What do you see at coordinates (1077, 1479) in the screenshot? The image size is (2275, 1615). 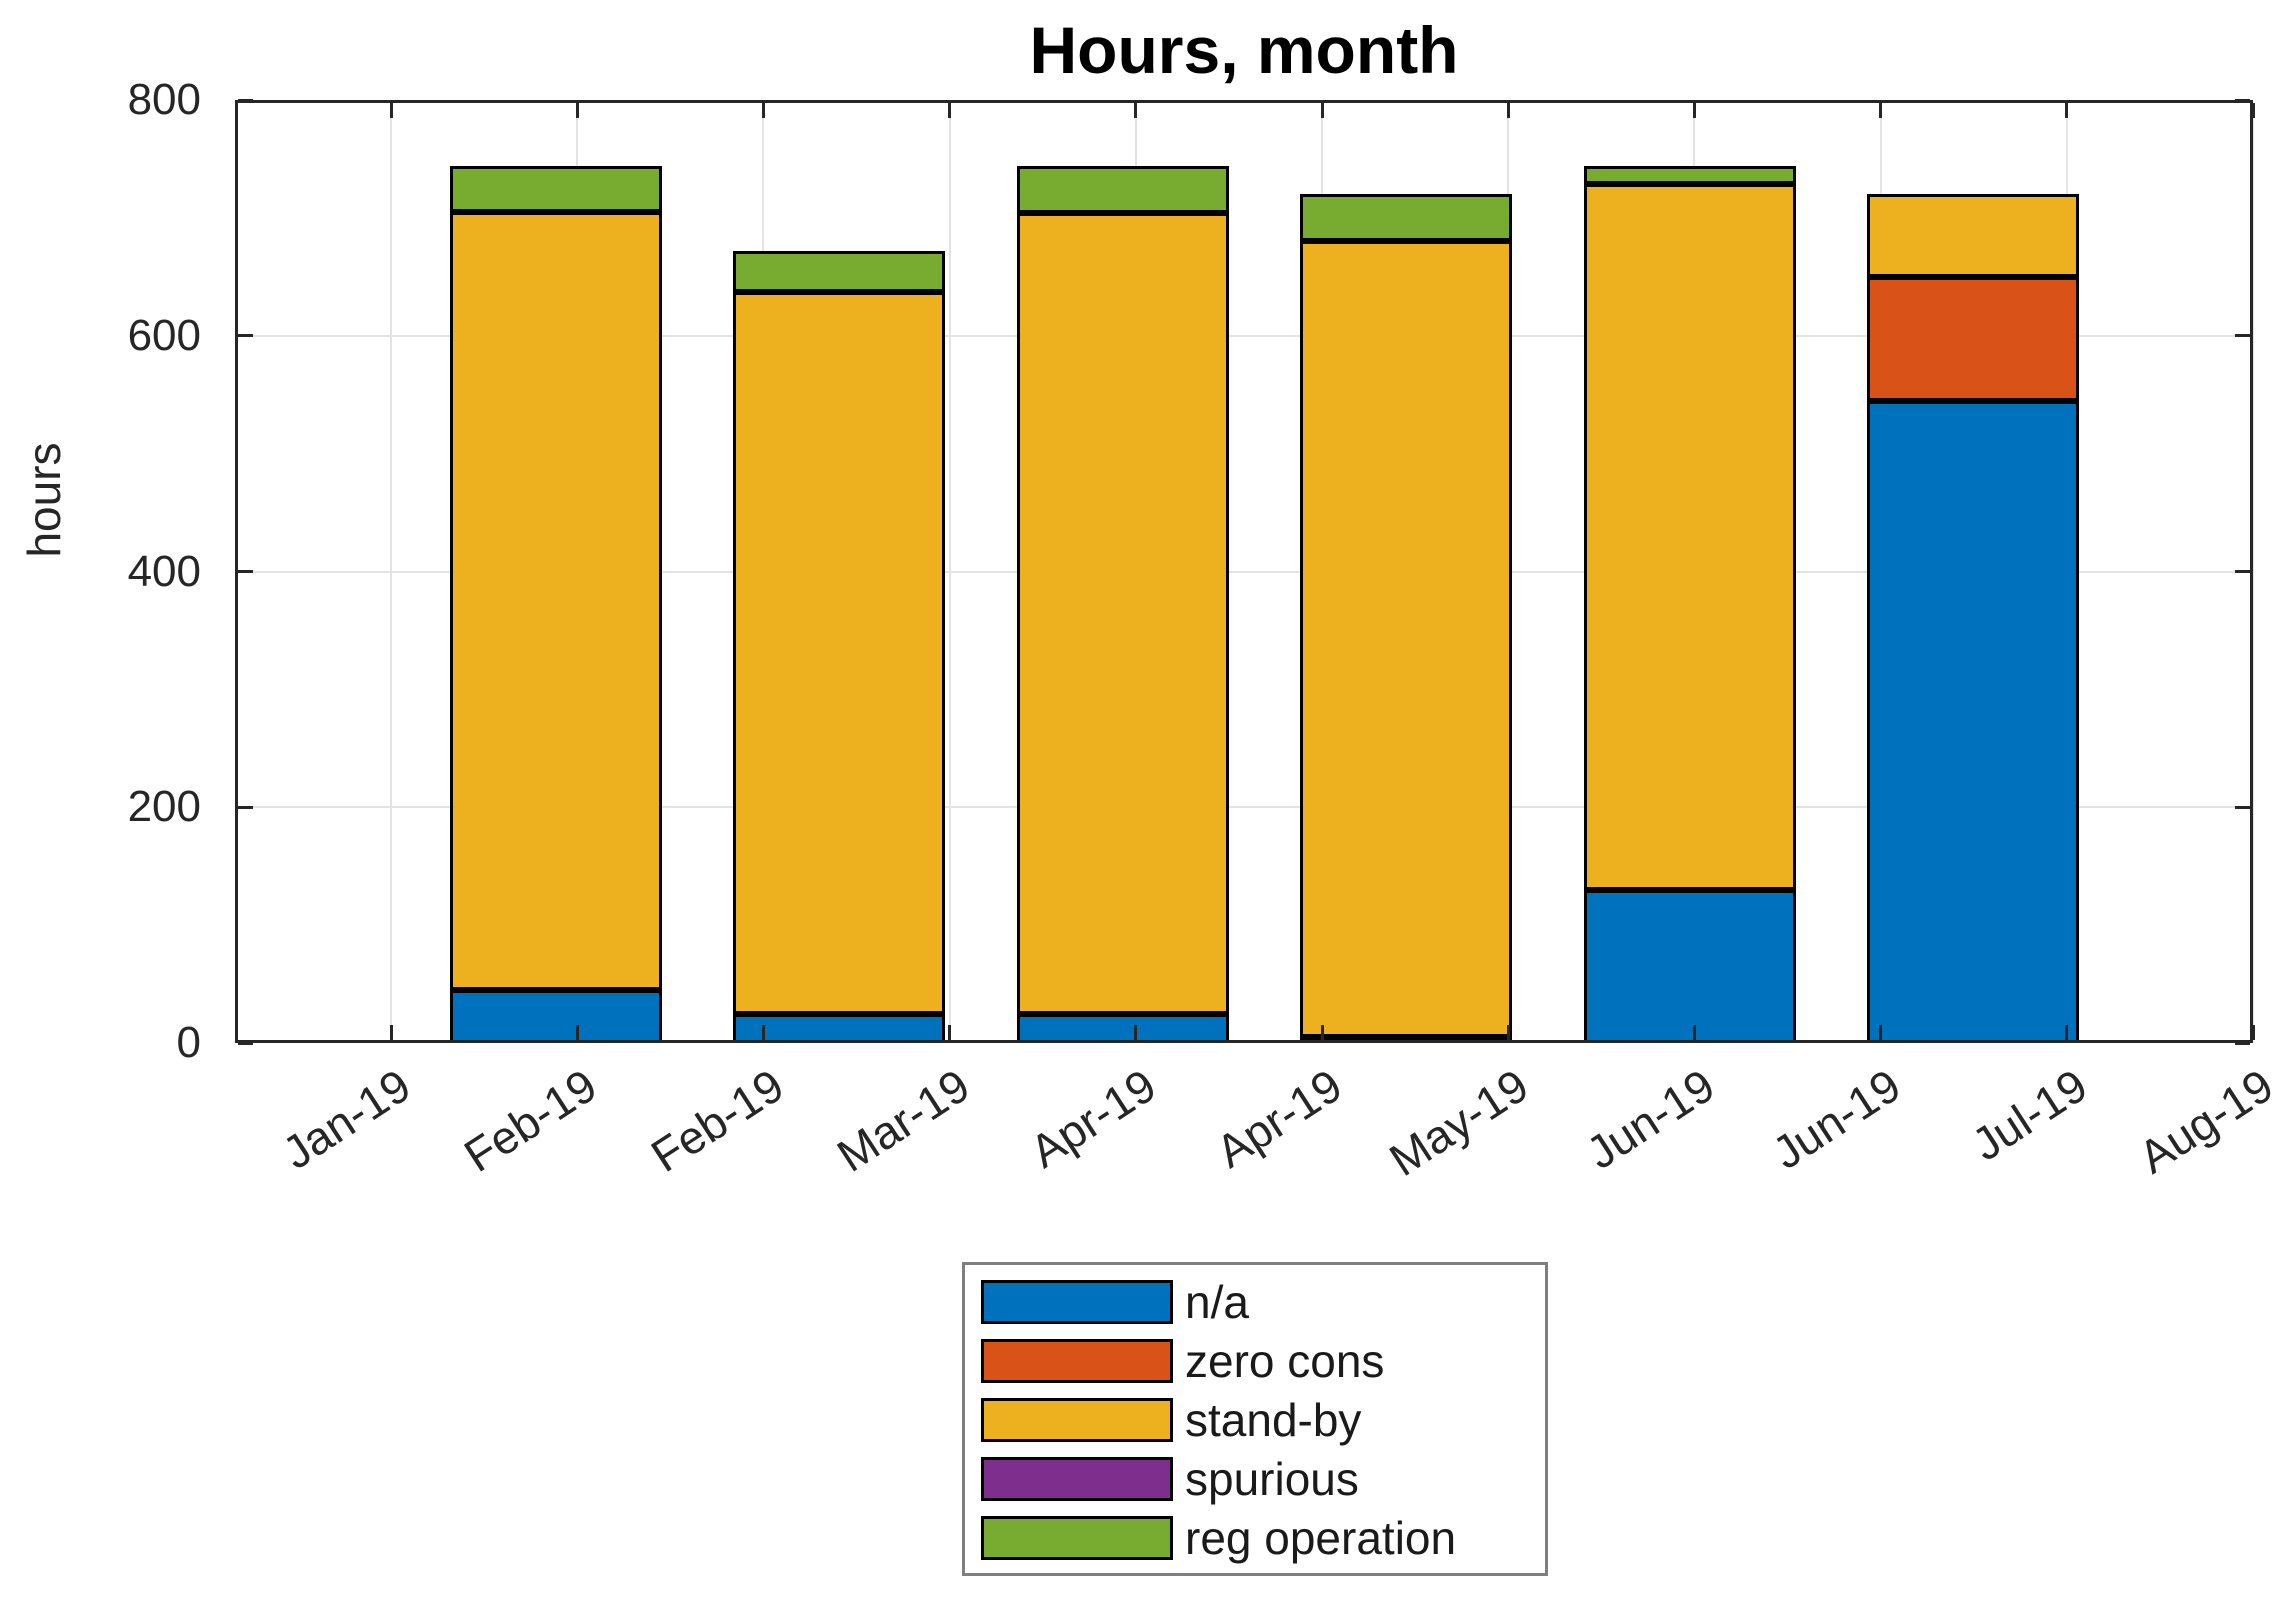 I see `legend-swatch-spurious` at bounding box center [1077, 1479].